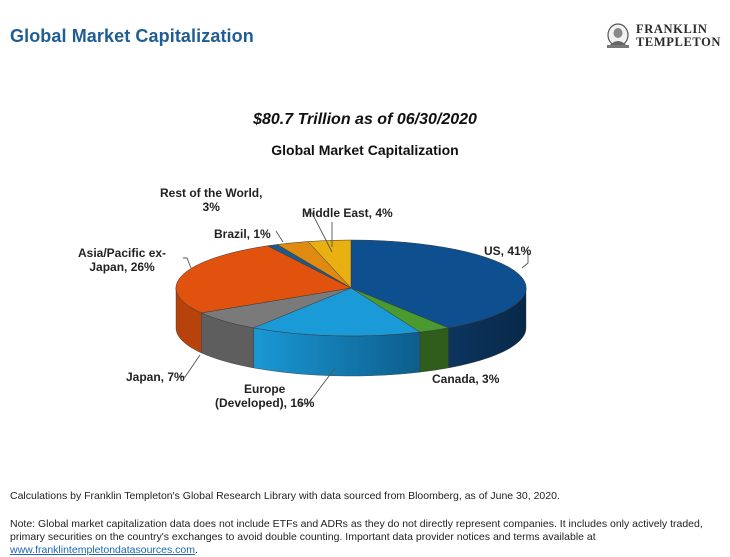  I want to click on label-europe-line2: (Developed), 16%, so click(265, 403).